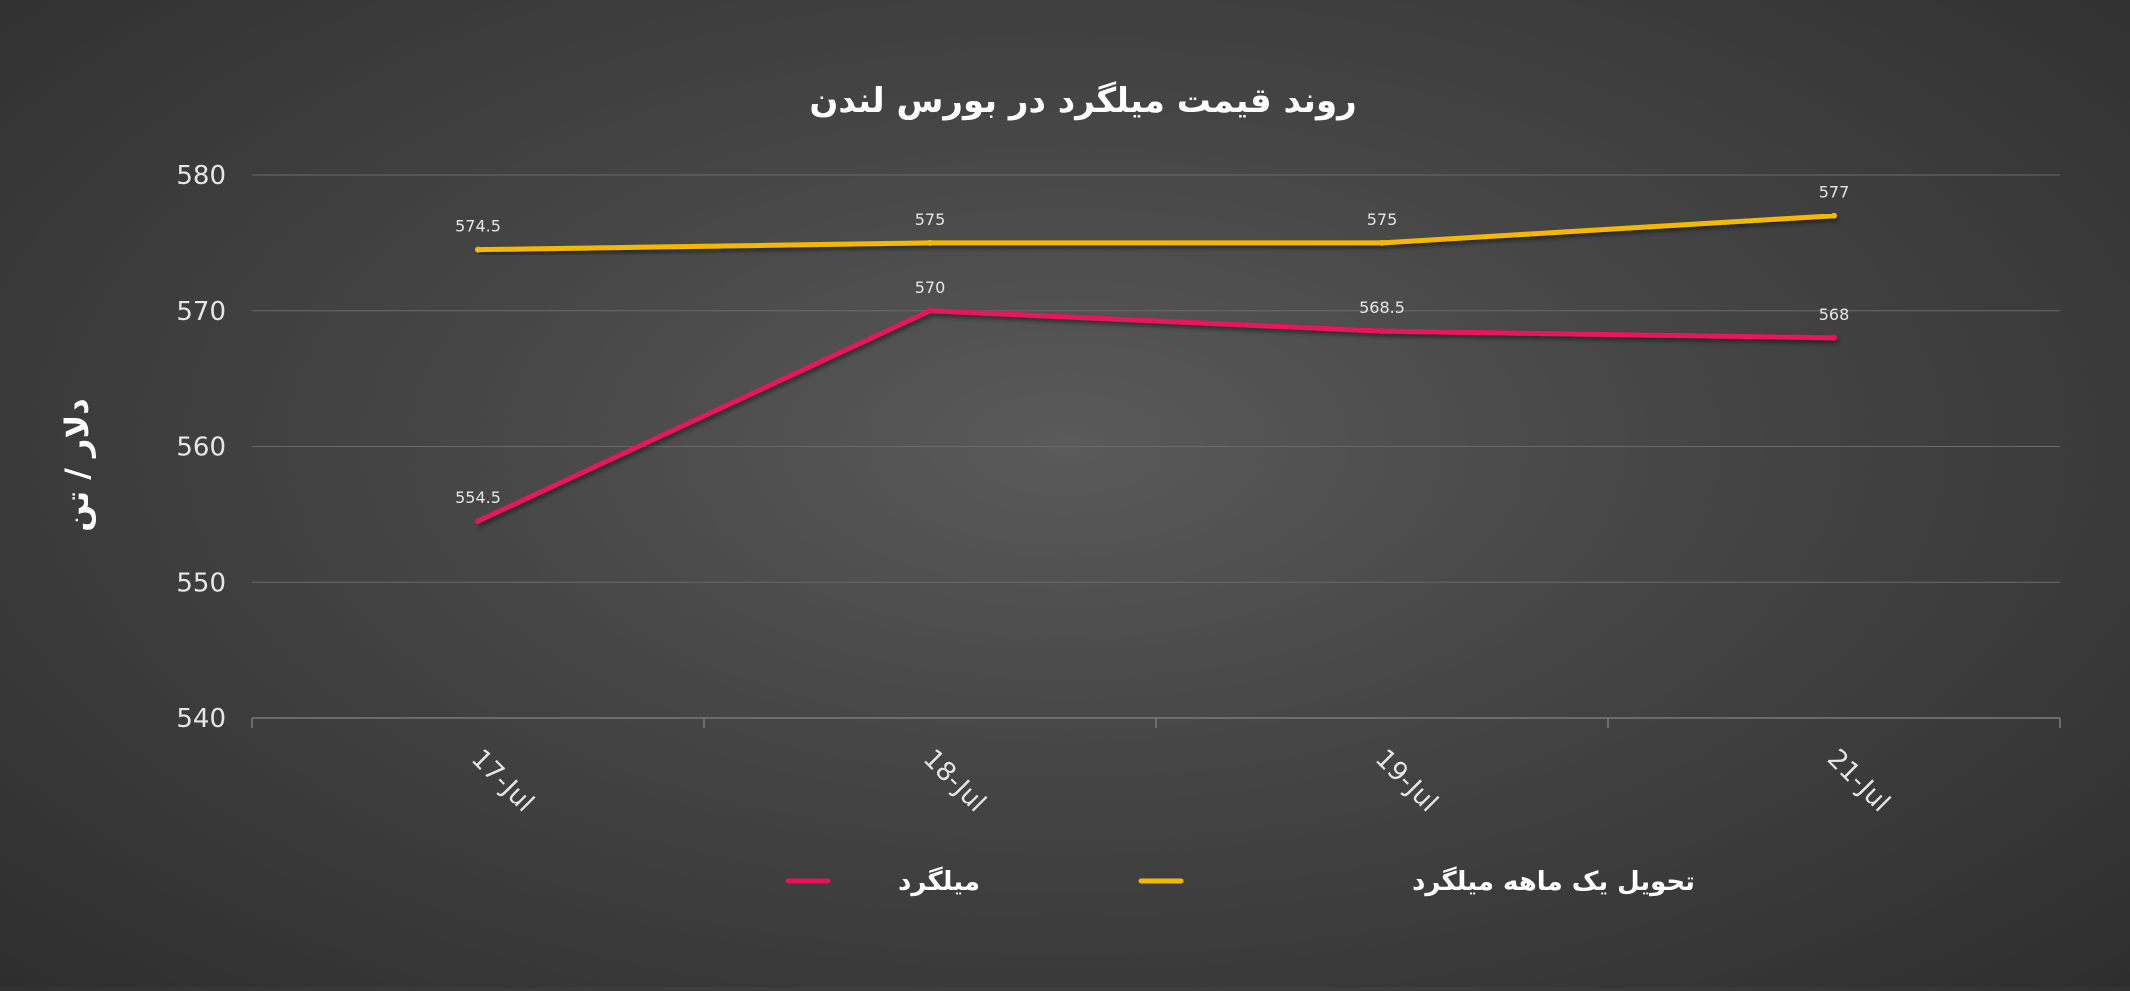 This screenshot has height=991, width=2130. What do you see at coordinates (201, 719) in the screenshot?
I see `y-tick-label: 540` at bounding box center [201, 719].